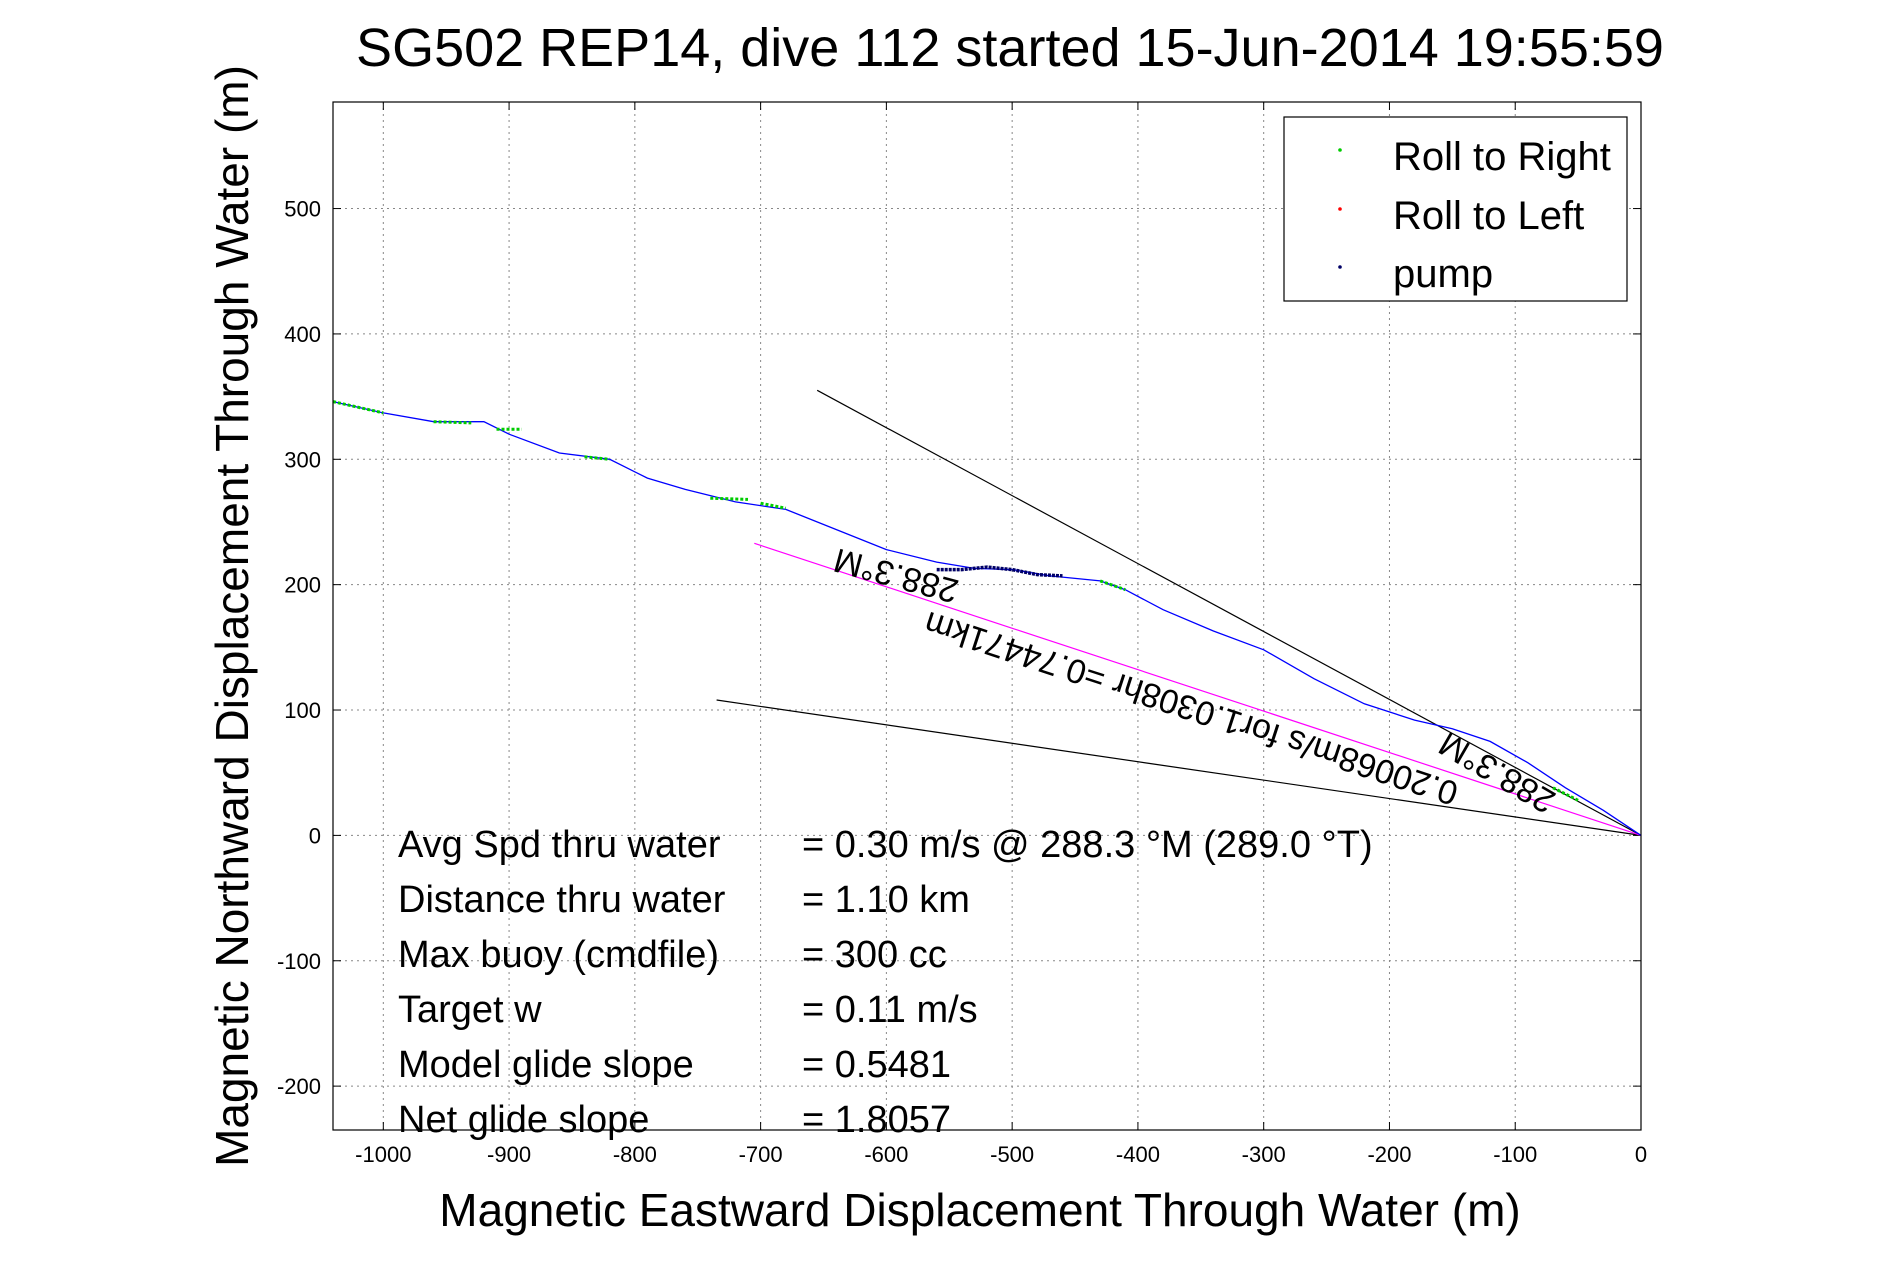 Image resolution: width=1891 pixels, height=1262 pixels. Describe the element at coordinates (1340, 267) in the screenshot. I see `legend-marker-pump` at that location.